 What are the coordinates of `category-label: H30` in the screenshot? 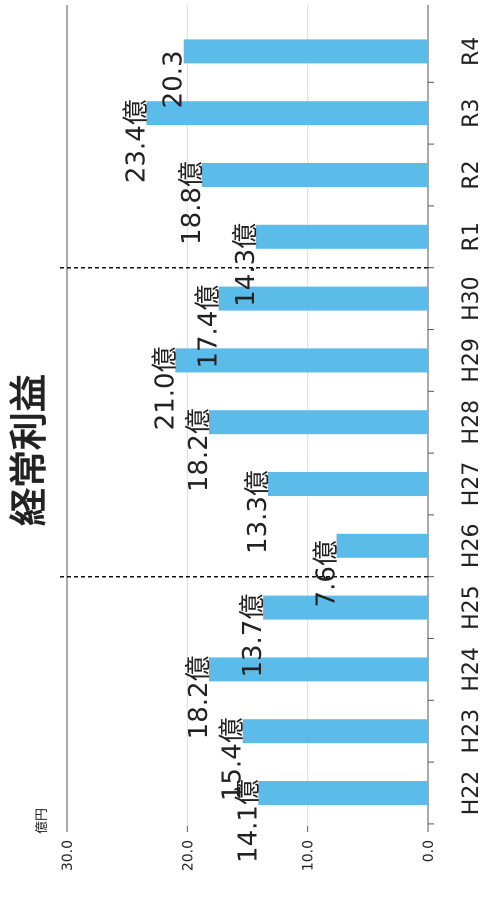 It's located at (471, 298).